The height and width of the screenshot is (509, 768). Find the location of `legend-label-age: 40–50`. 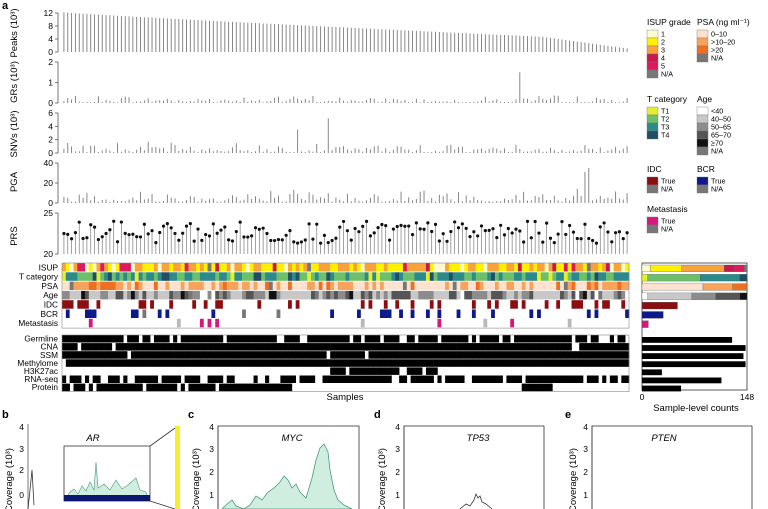

legend-label-age: 40–50 is located at coordinates (721, 119).